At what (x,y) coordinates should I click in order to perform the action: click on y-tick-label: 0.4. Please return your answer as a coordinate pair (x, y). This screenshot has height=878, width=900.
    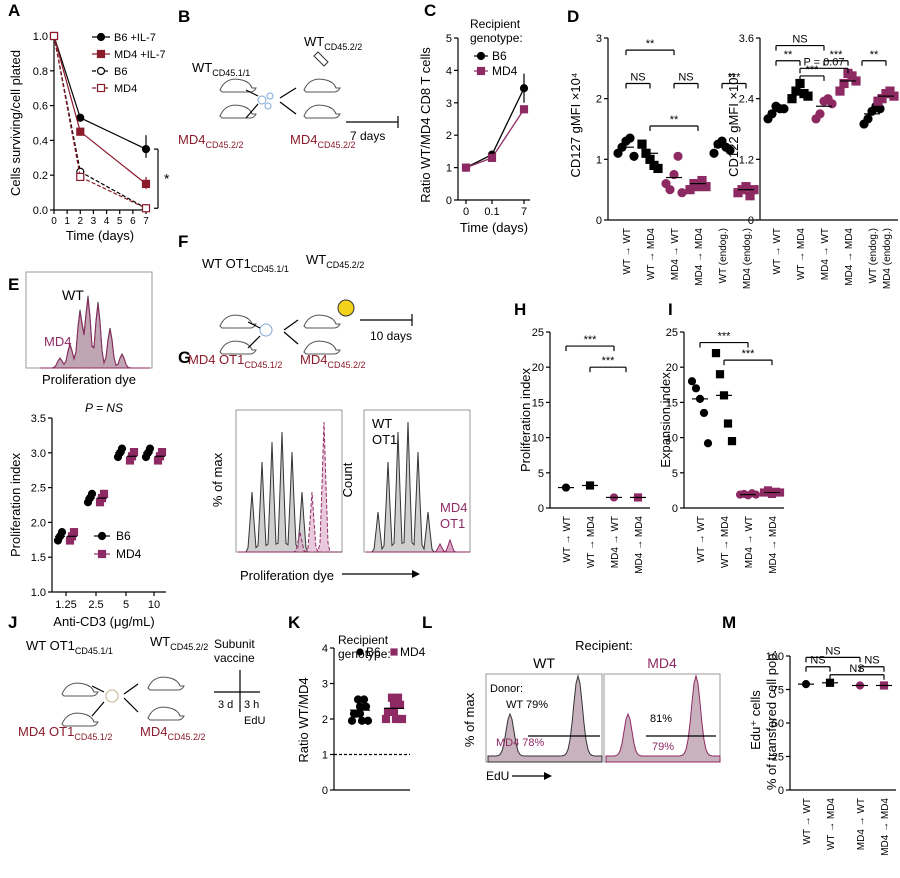
    Looking at the image, I should click on (40, 141).